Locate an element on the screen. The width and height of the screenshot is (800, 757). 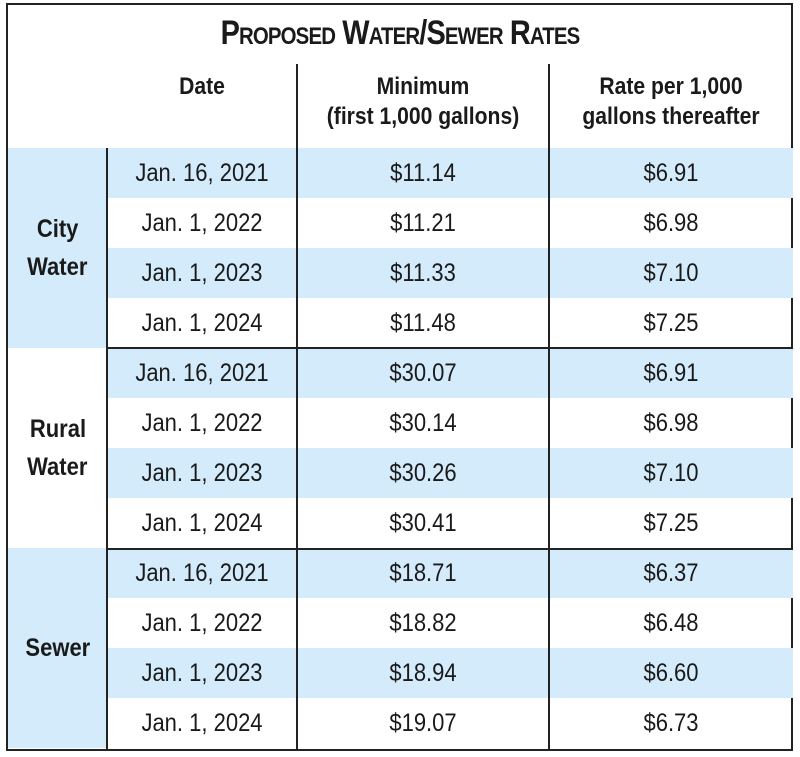
divider-minimum-column is located at coordinates (549, 407).